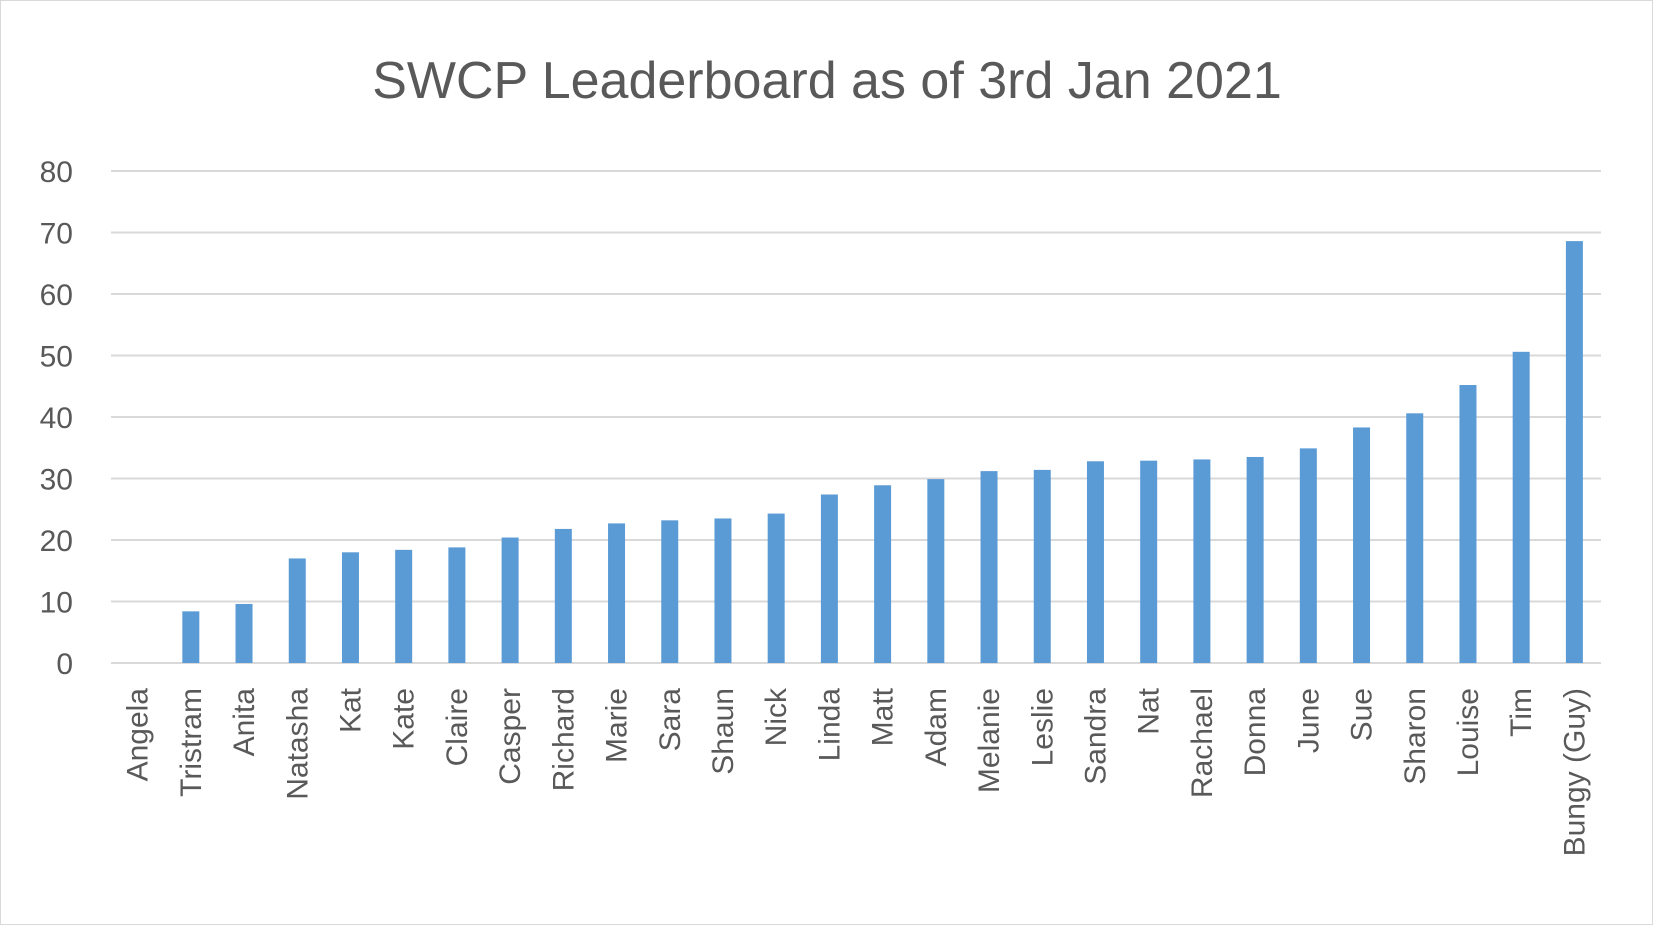  I want to click on x-tick-label: Linda, so click(829, 725).